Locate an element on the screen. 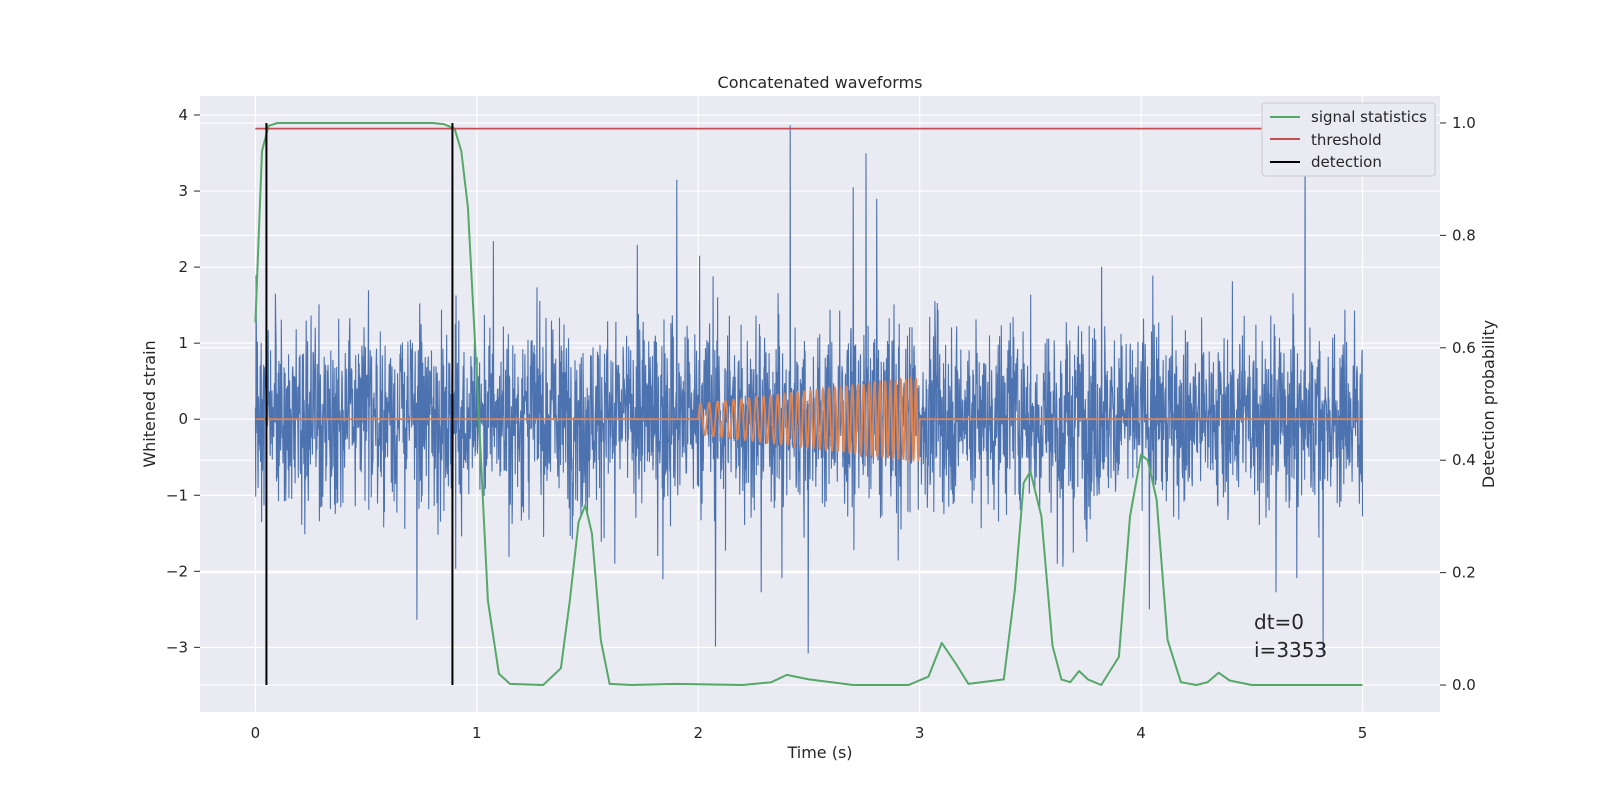  y2-tick-label: 0.4 is located at coordinates (1464, 460).